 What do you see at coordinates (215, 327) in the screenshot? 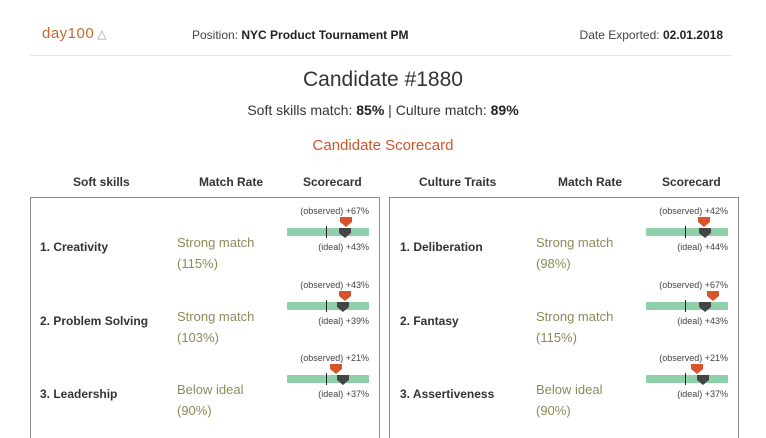
I see `match-rate: Strong match (103%)` at bounding box center [215, 327].